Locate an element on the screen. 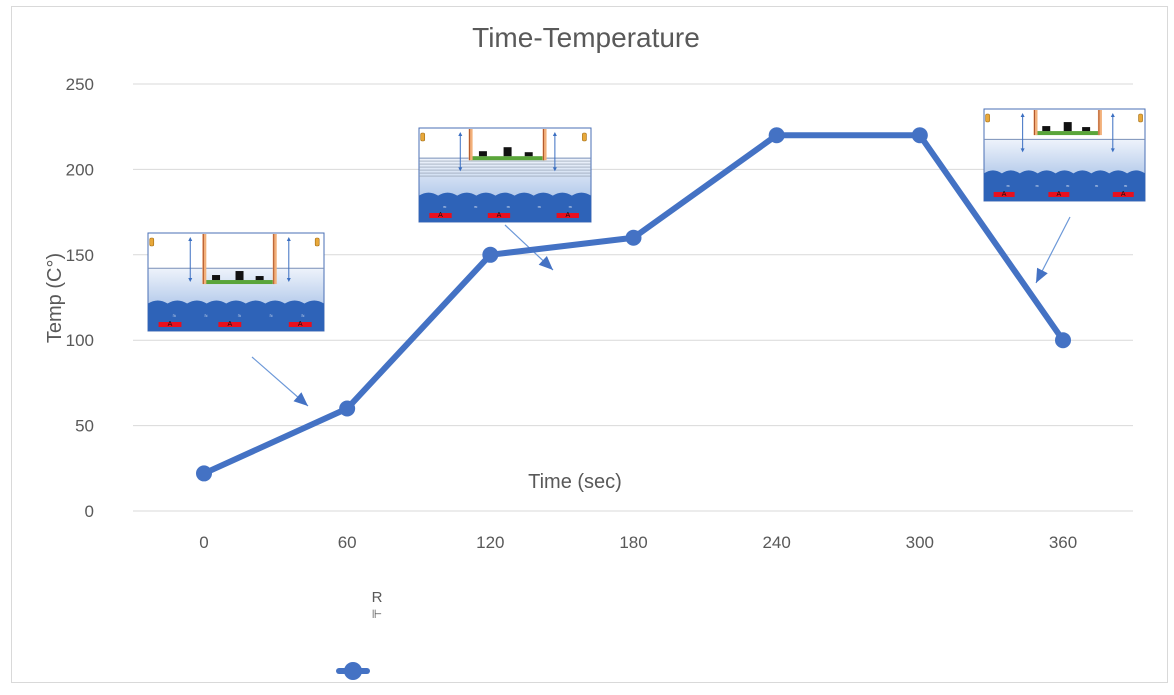  legend-label: R is located at coordinates (377, 597).